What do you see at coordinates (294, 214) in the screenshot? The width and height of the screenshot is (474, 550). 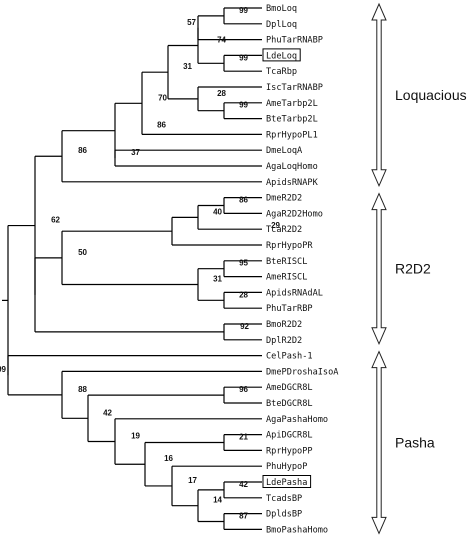 I see `leaf-label-AgaR2D2Homo: AgaR2D2Homo` at bounding box center [294, 214].